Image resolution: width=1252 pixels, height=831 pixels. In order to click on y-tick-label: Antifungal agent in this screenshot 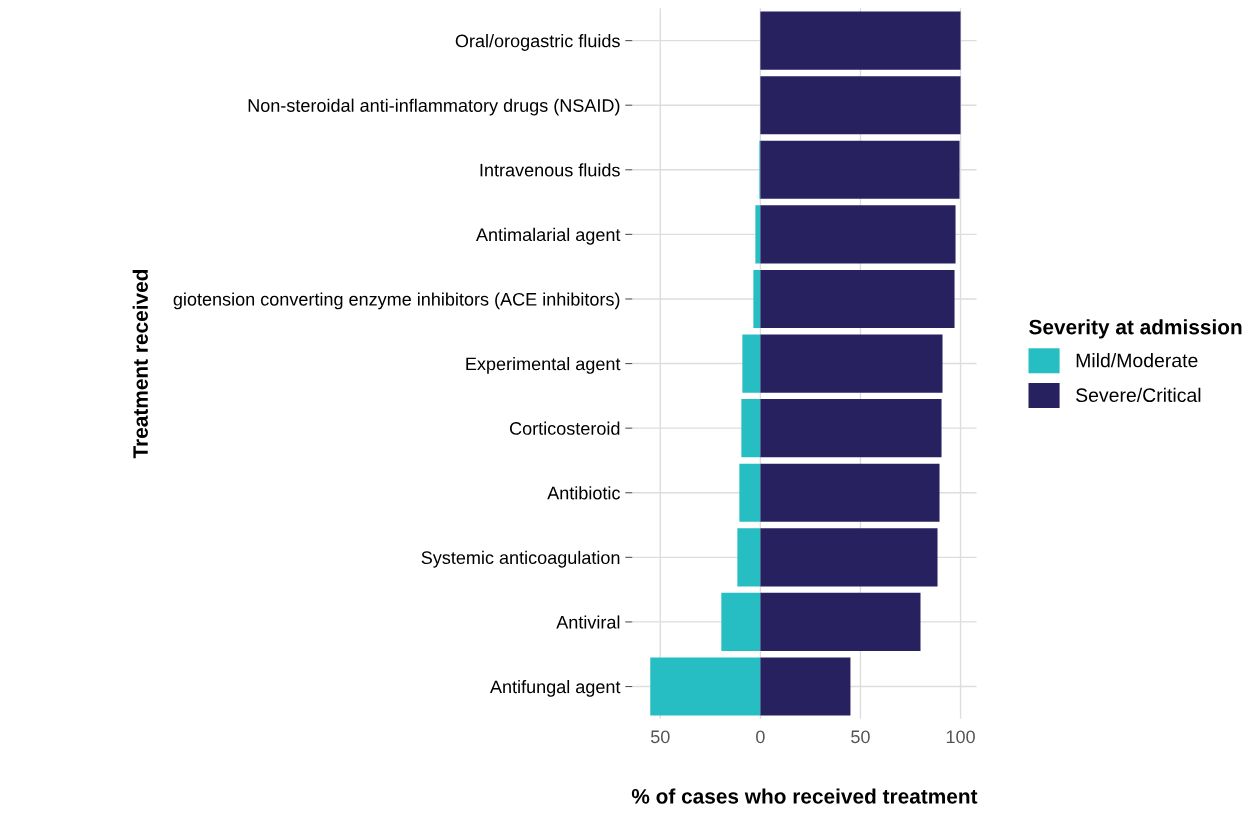, I will do `click(555, 688)`.